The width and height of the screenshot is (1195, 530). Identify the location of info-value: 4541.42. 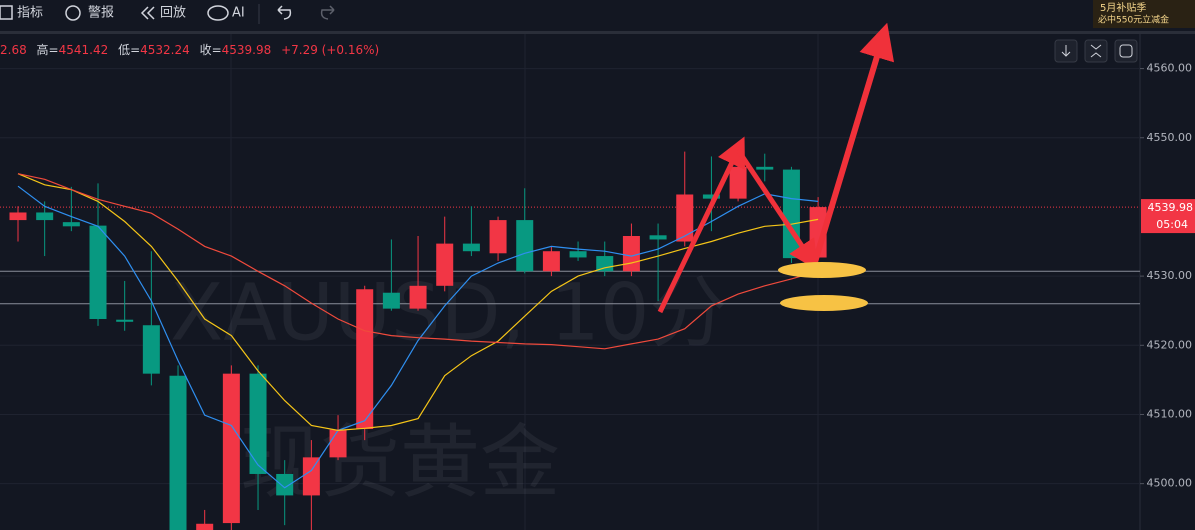
(84, 50).